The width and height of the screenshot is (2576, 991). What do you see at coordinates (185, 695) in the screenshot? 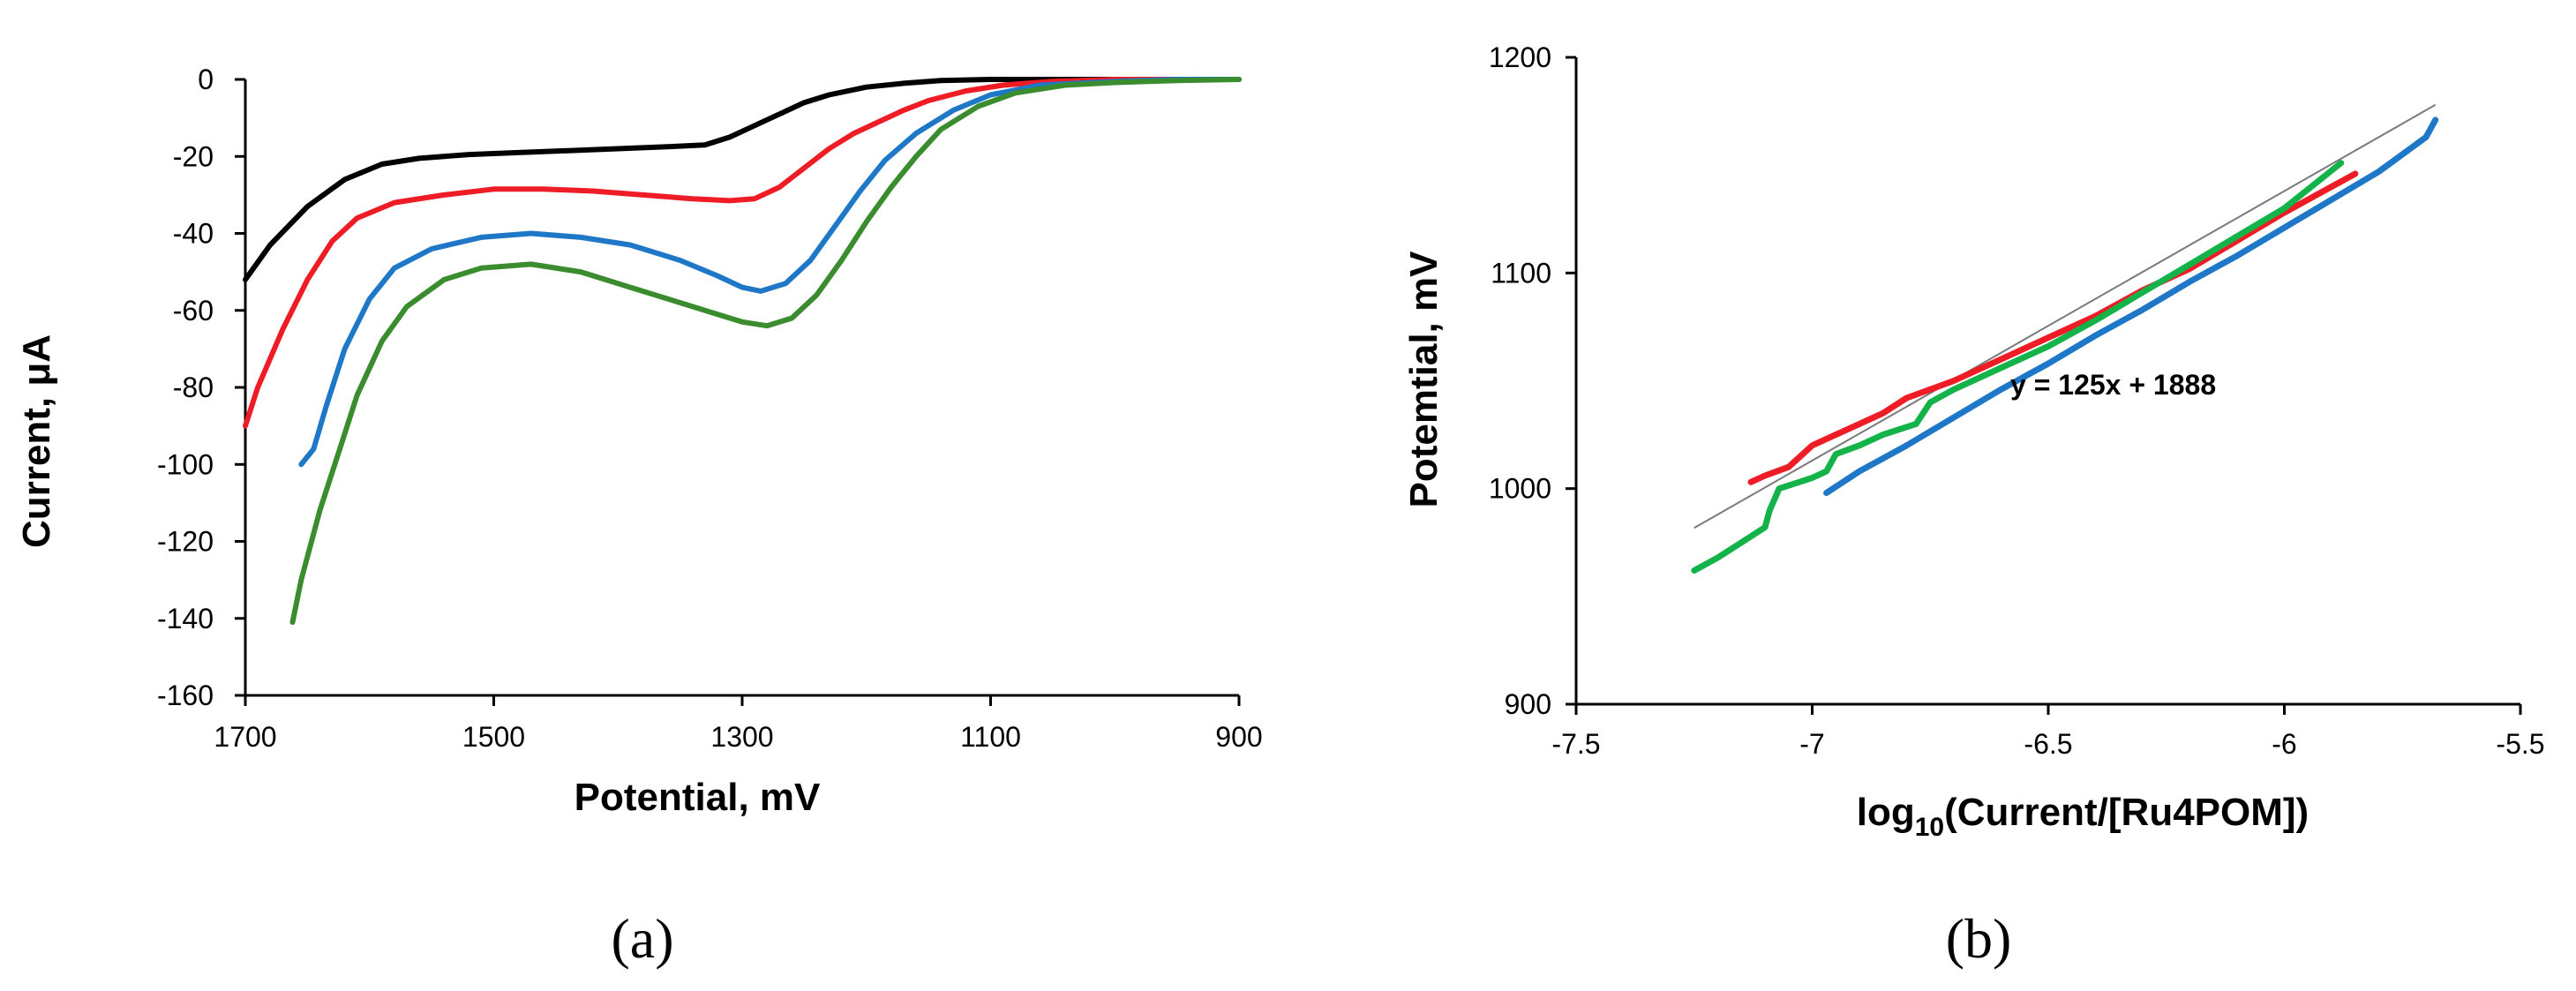
I see `y-tick-label-a: -160` at bounding box center [185, 695].